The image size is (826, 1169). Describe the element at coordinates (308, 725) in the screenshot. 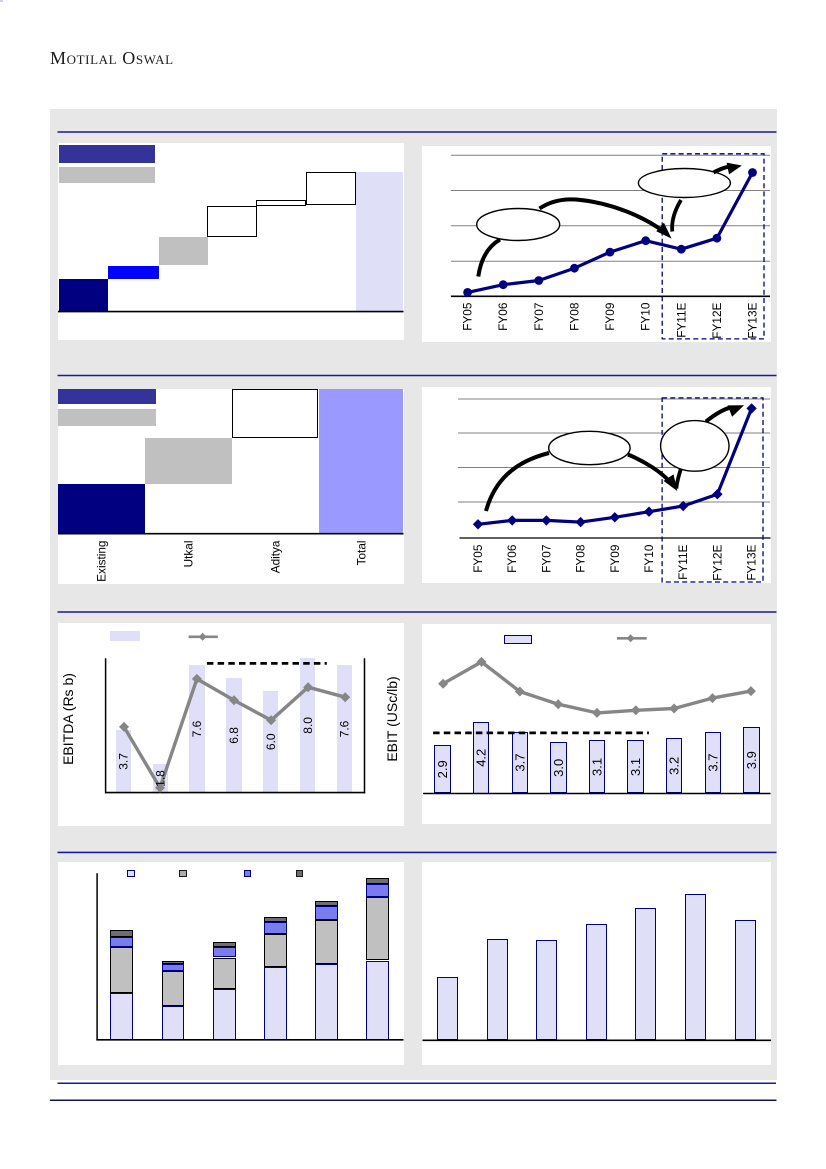

I see `svg-text: 8.0` at that location.